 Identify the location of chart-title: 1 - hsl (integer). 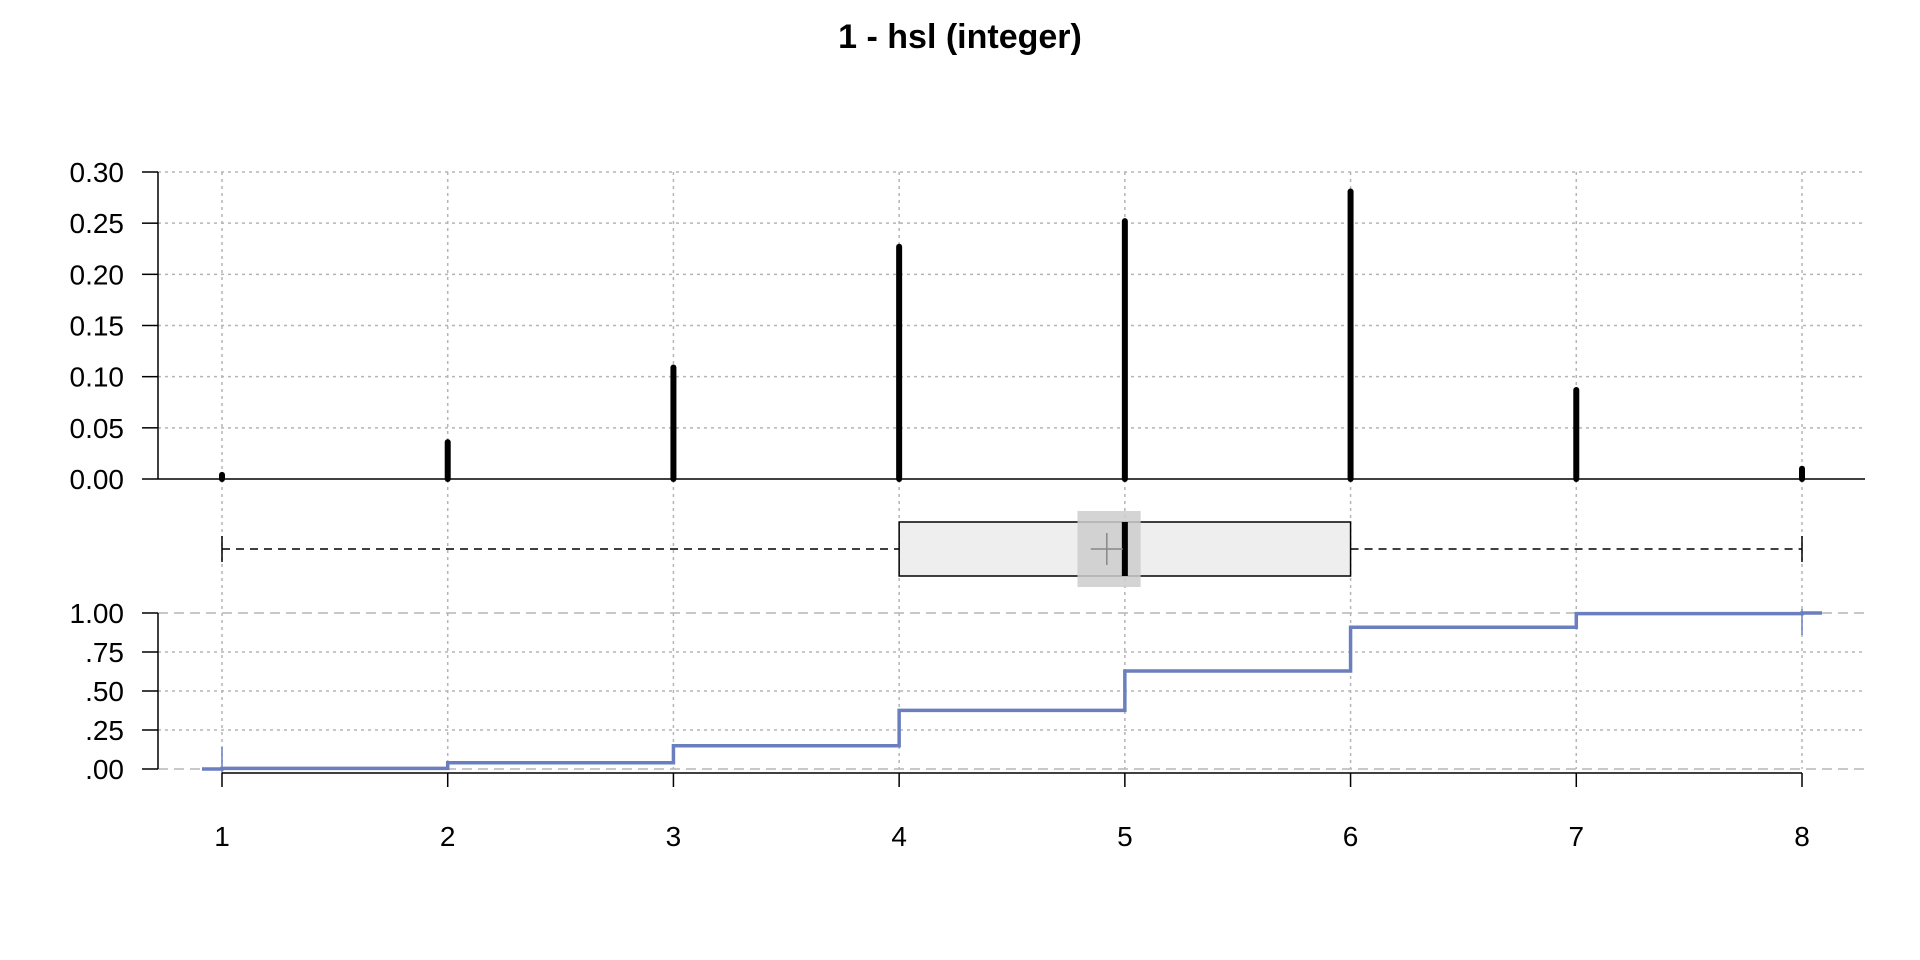
(960, 37).